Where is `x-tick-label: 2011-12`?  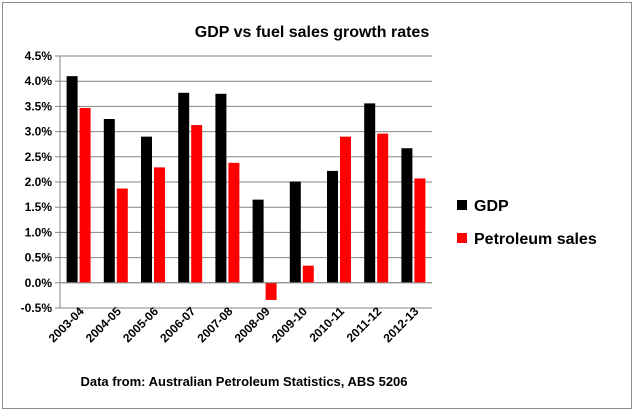
x-tick-label: 2011-12 is located at coordinates (364, 324).